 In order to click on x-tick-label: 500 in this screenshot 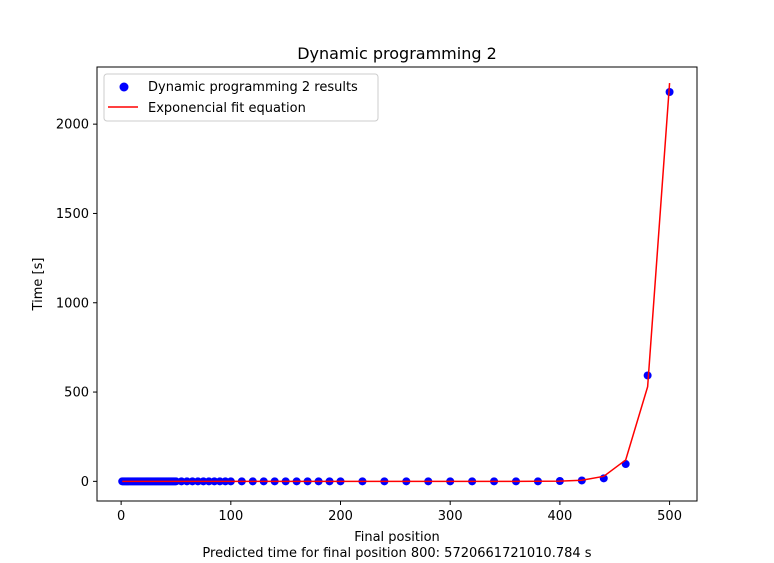, I will do `click(669, 516)`.